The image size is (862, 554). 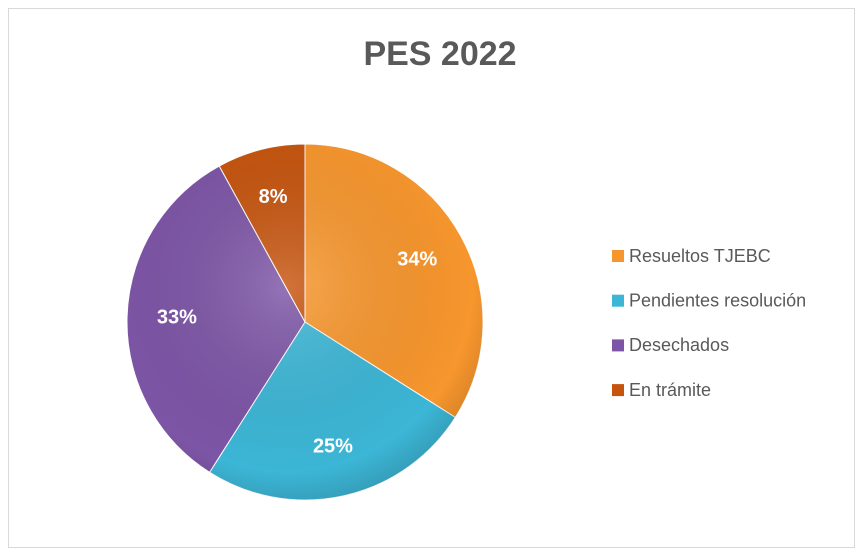 I want to click on data-label: 33%, so click(x=177, y=317).